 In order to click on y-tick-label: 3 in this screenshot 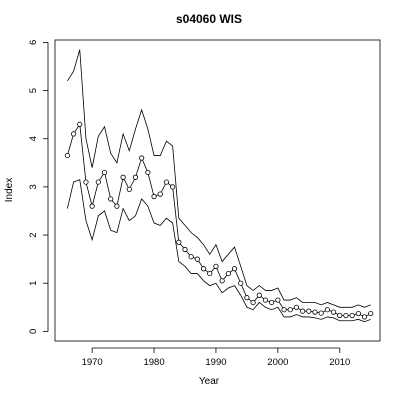, I will do `click(33, 186)`.